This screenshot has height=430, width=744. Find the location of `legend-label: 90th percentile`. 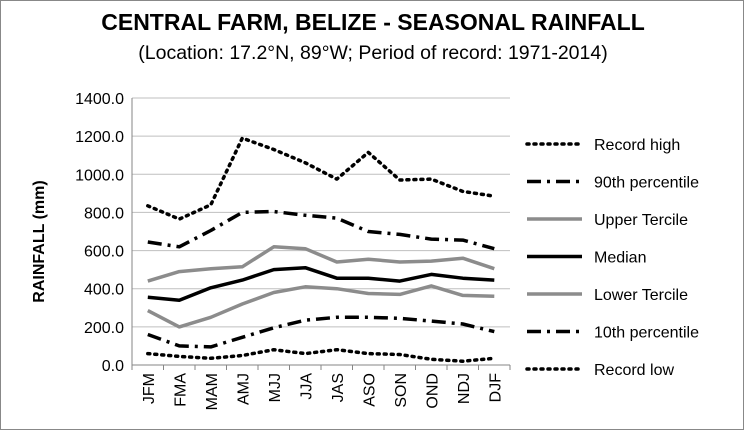

legend-label: 90th percentile is located at coordinates (646, 183).